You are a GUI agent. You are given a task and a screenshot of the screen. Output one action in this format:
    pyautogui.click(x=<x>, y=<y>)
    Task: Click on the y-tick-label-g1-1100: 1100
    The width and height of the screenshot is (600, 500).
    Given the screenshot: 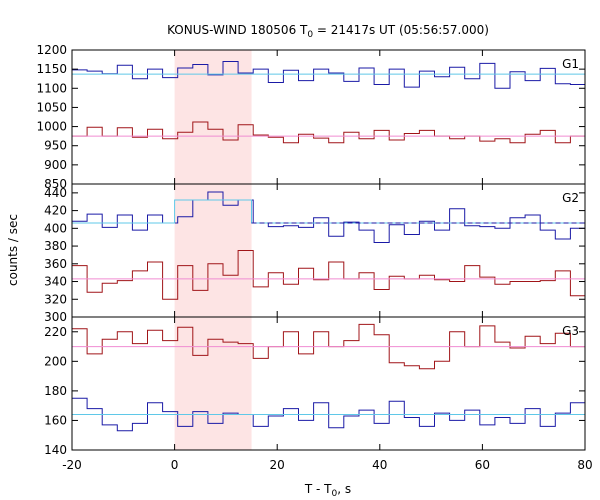 What is the action you would take?
    pyautogui.click(x=51, y=88)
    